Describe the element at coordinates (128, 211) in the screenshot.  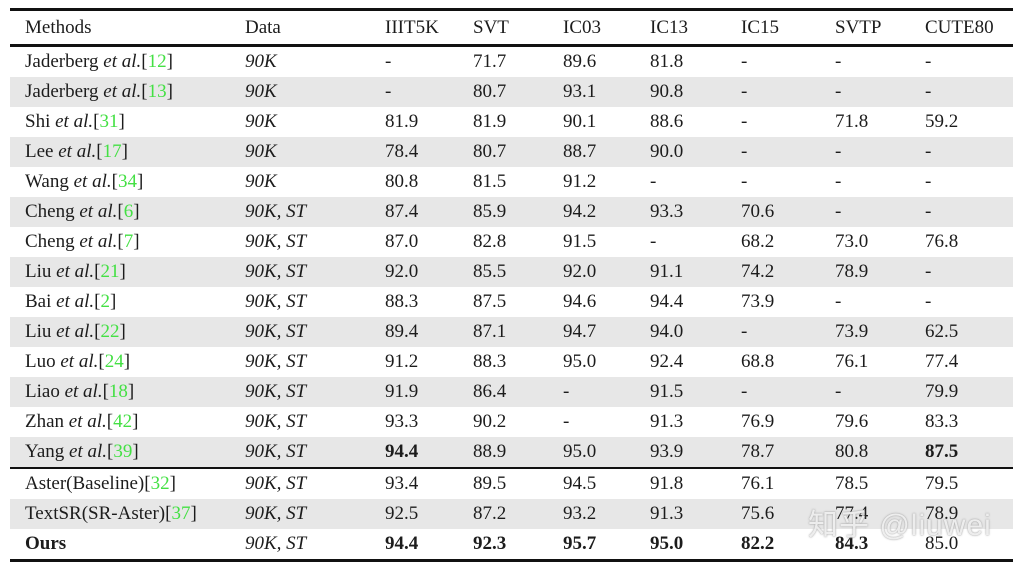
I see `citation-link: 6` at that location.